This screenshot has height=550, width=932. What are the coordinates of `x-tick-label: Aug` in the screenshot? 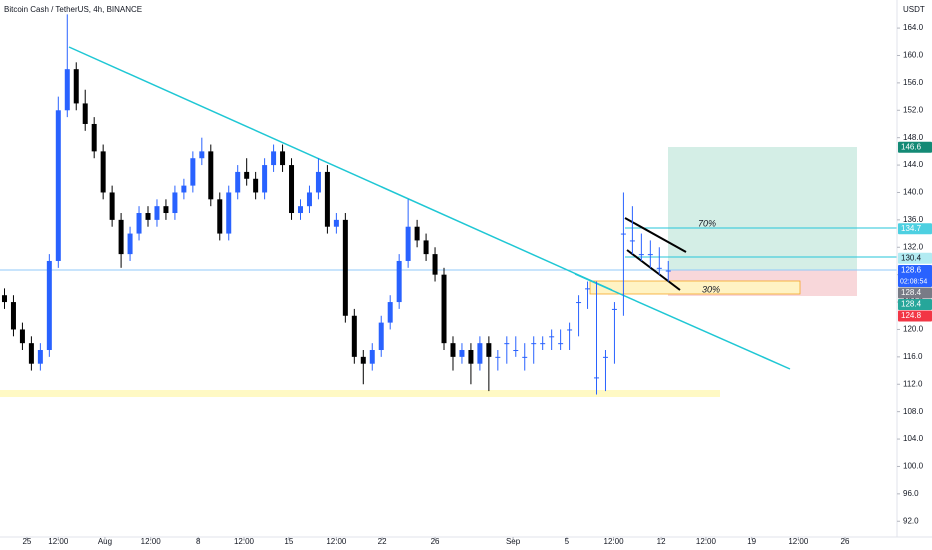 It's located at (105, 541).